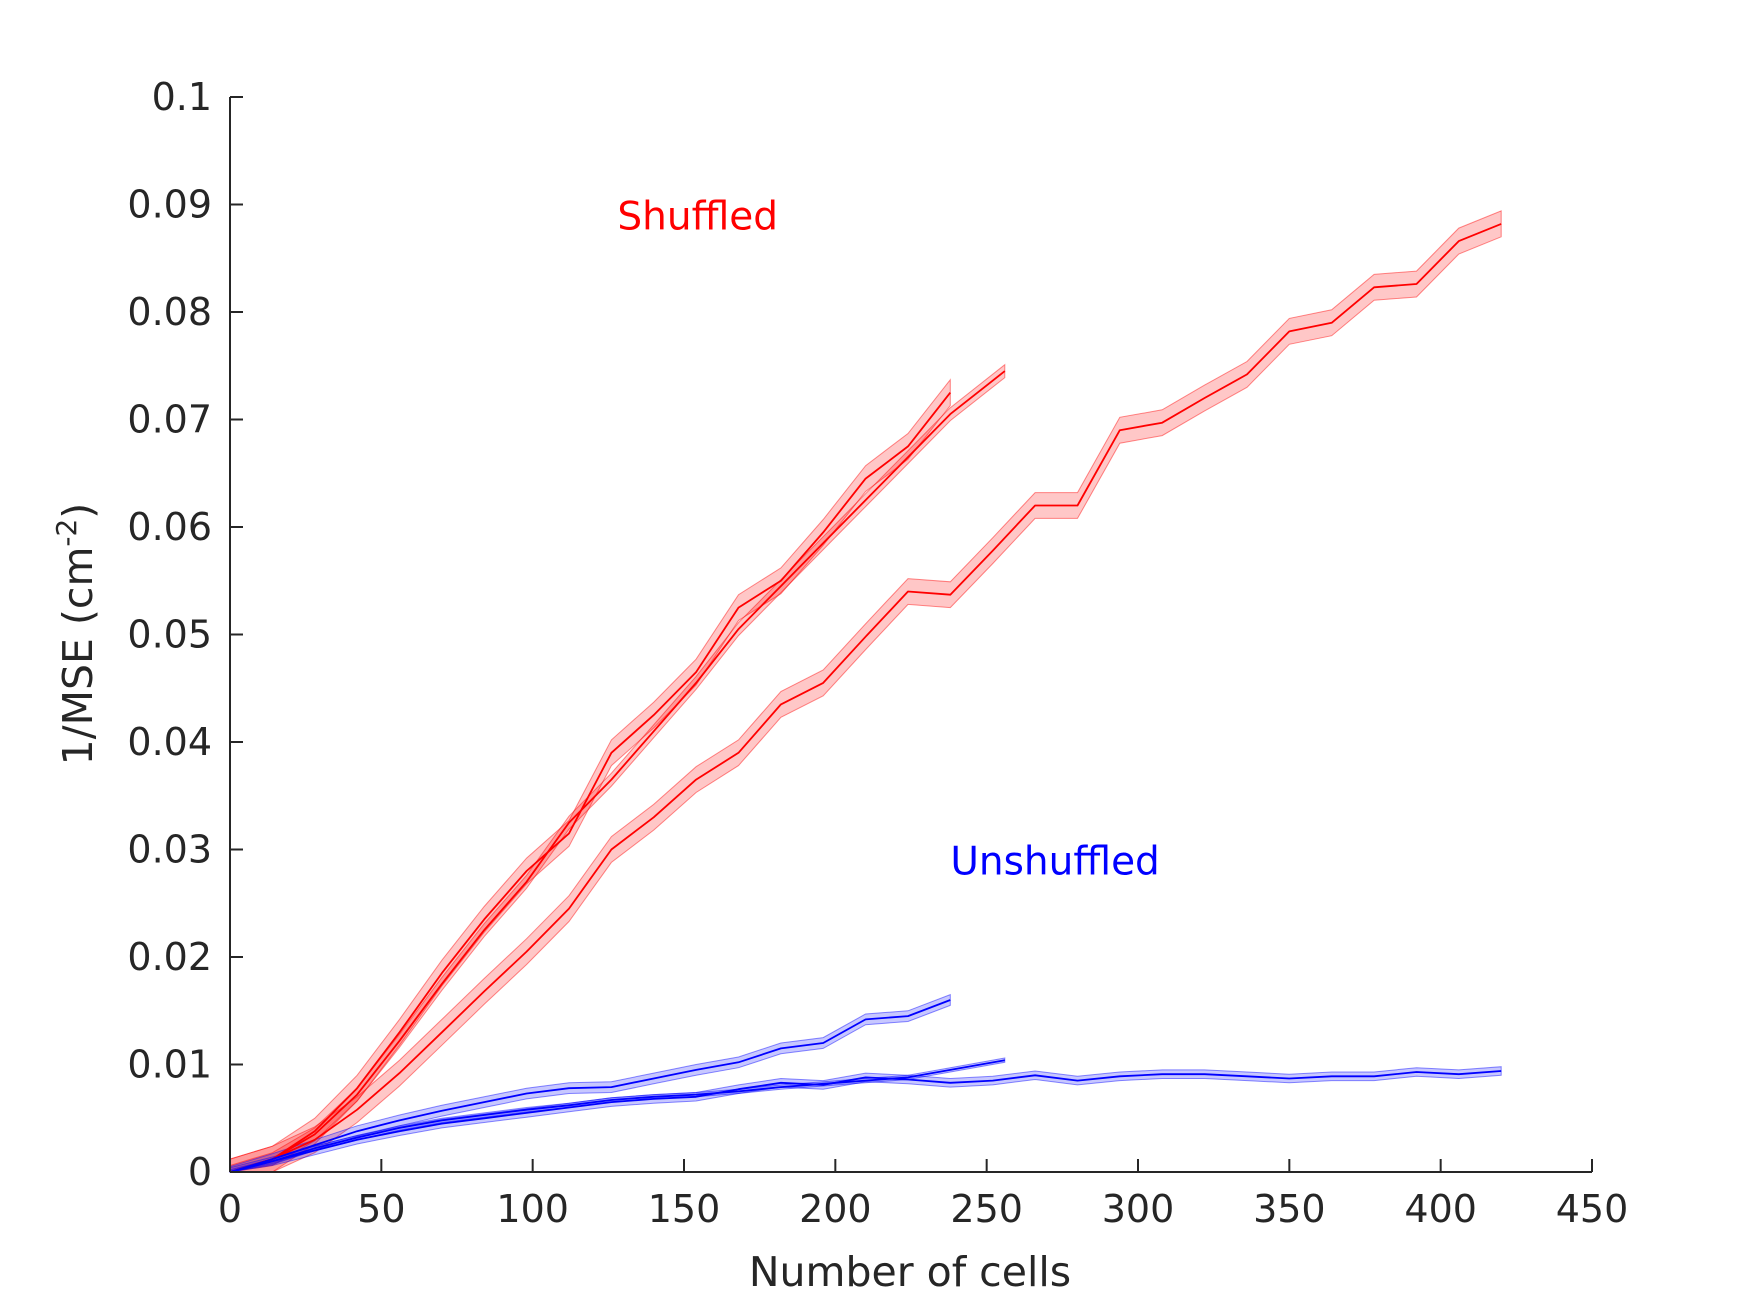  Describe the element at coordinates (986, 1209) in the screenshot. I see `x-tick-label: 250` at that location.